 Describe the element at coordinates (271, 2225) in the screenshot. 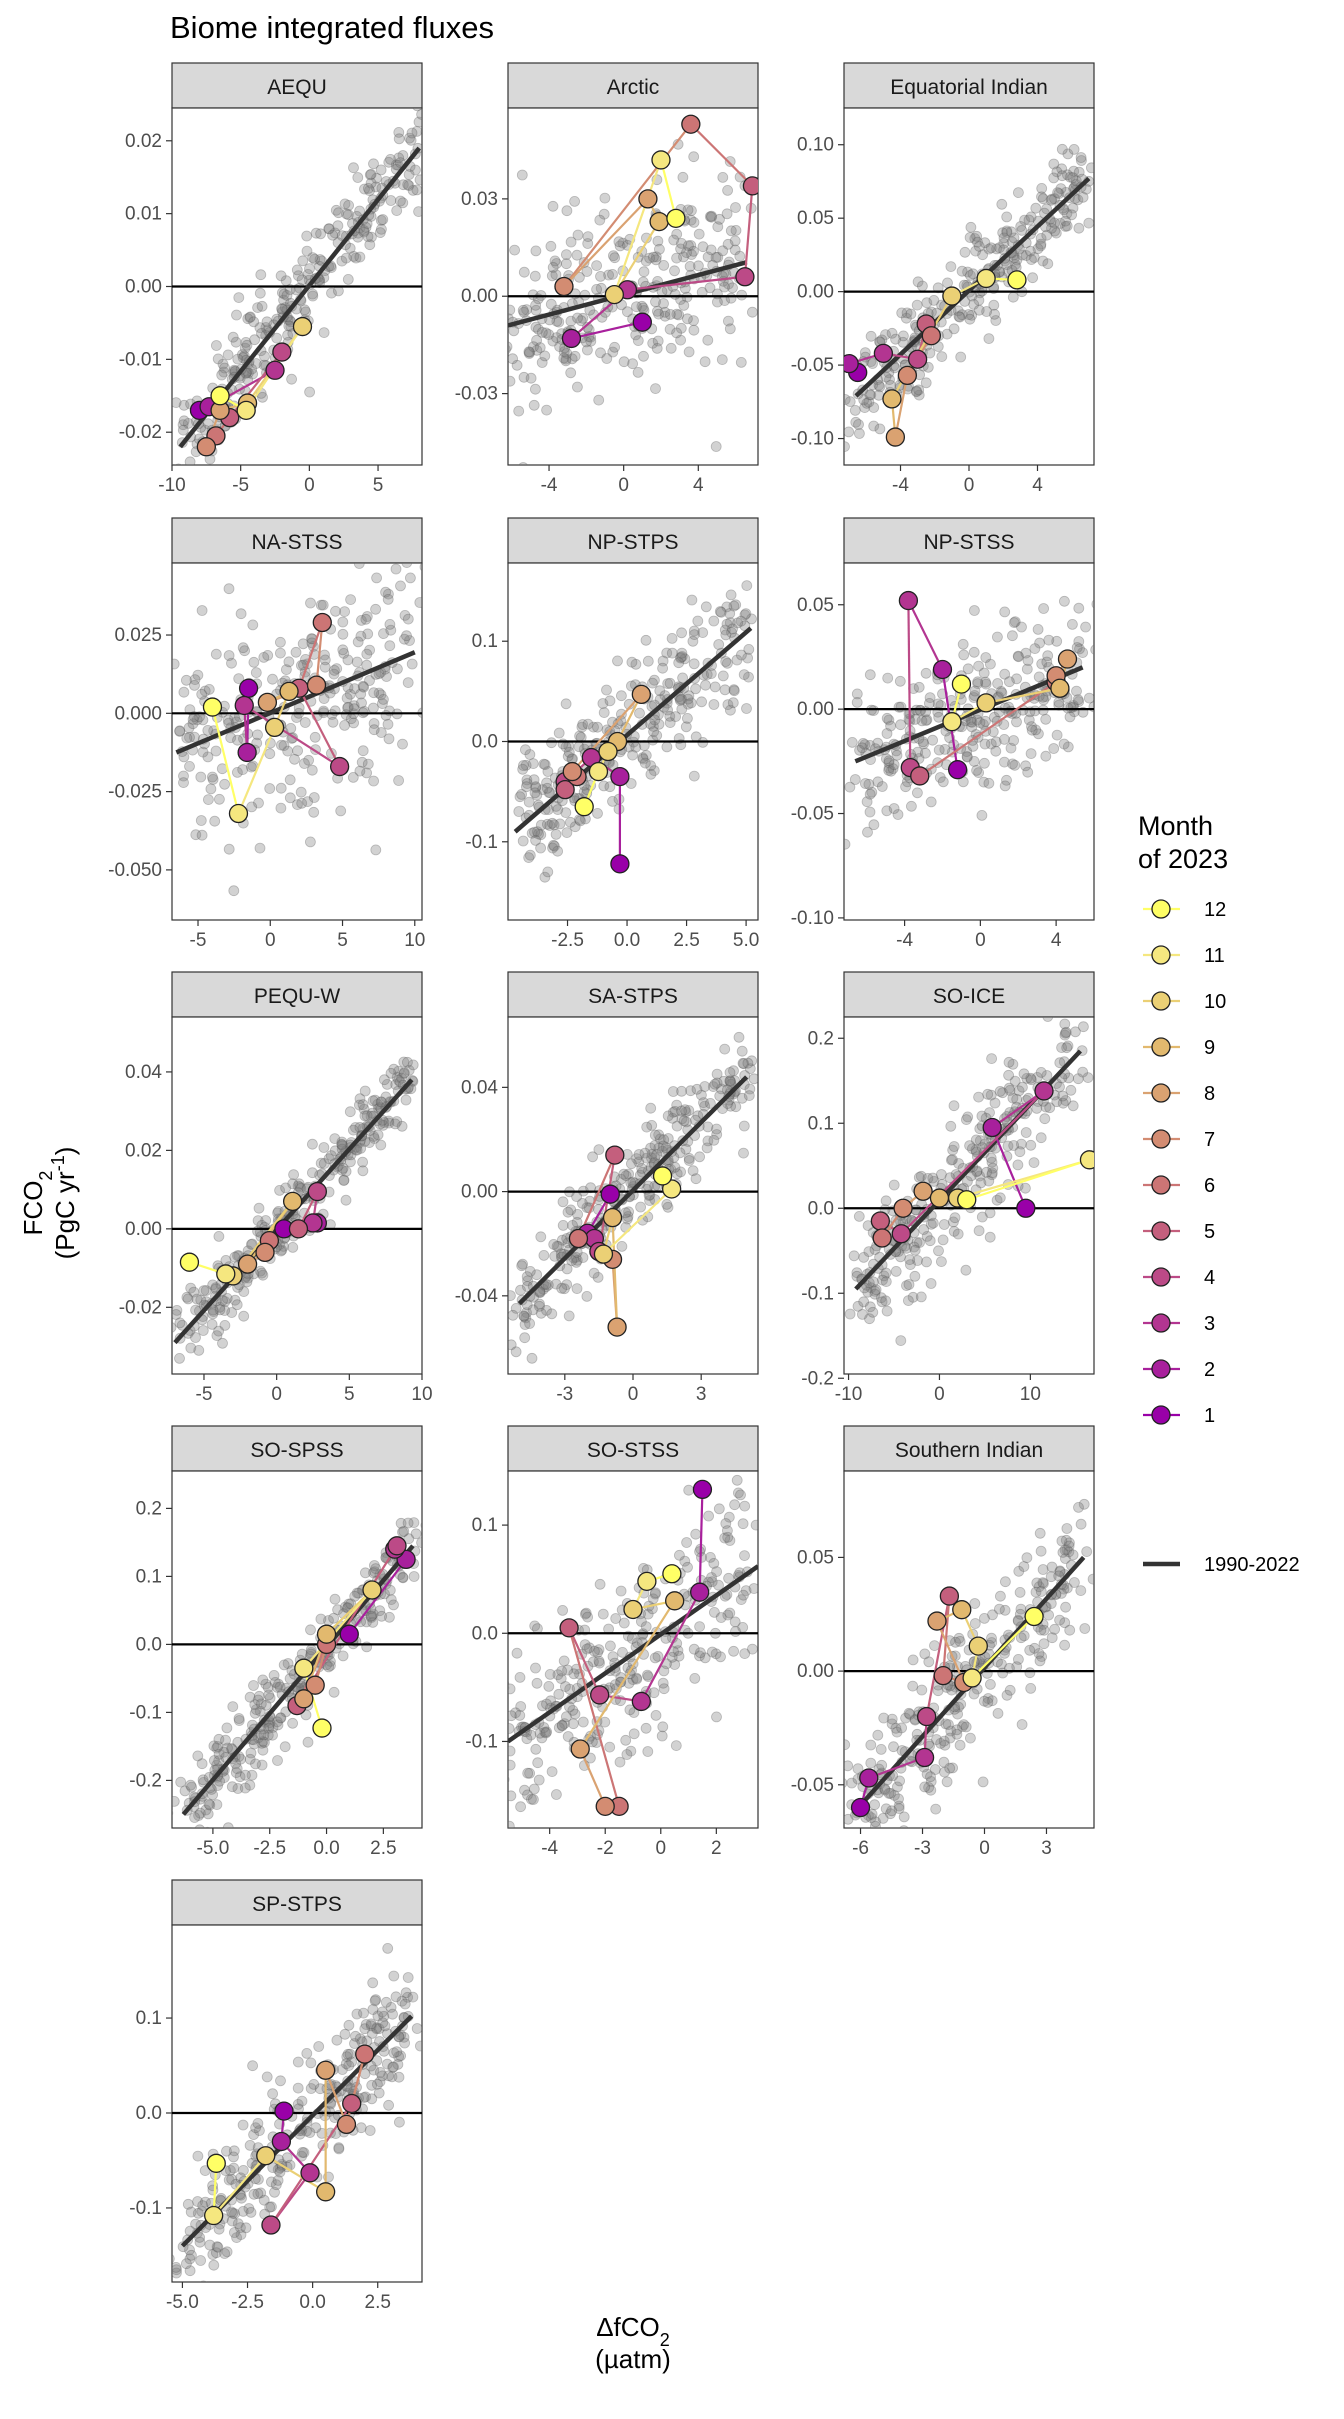

I see `month-4-point` at that location.